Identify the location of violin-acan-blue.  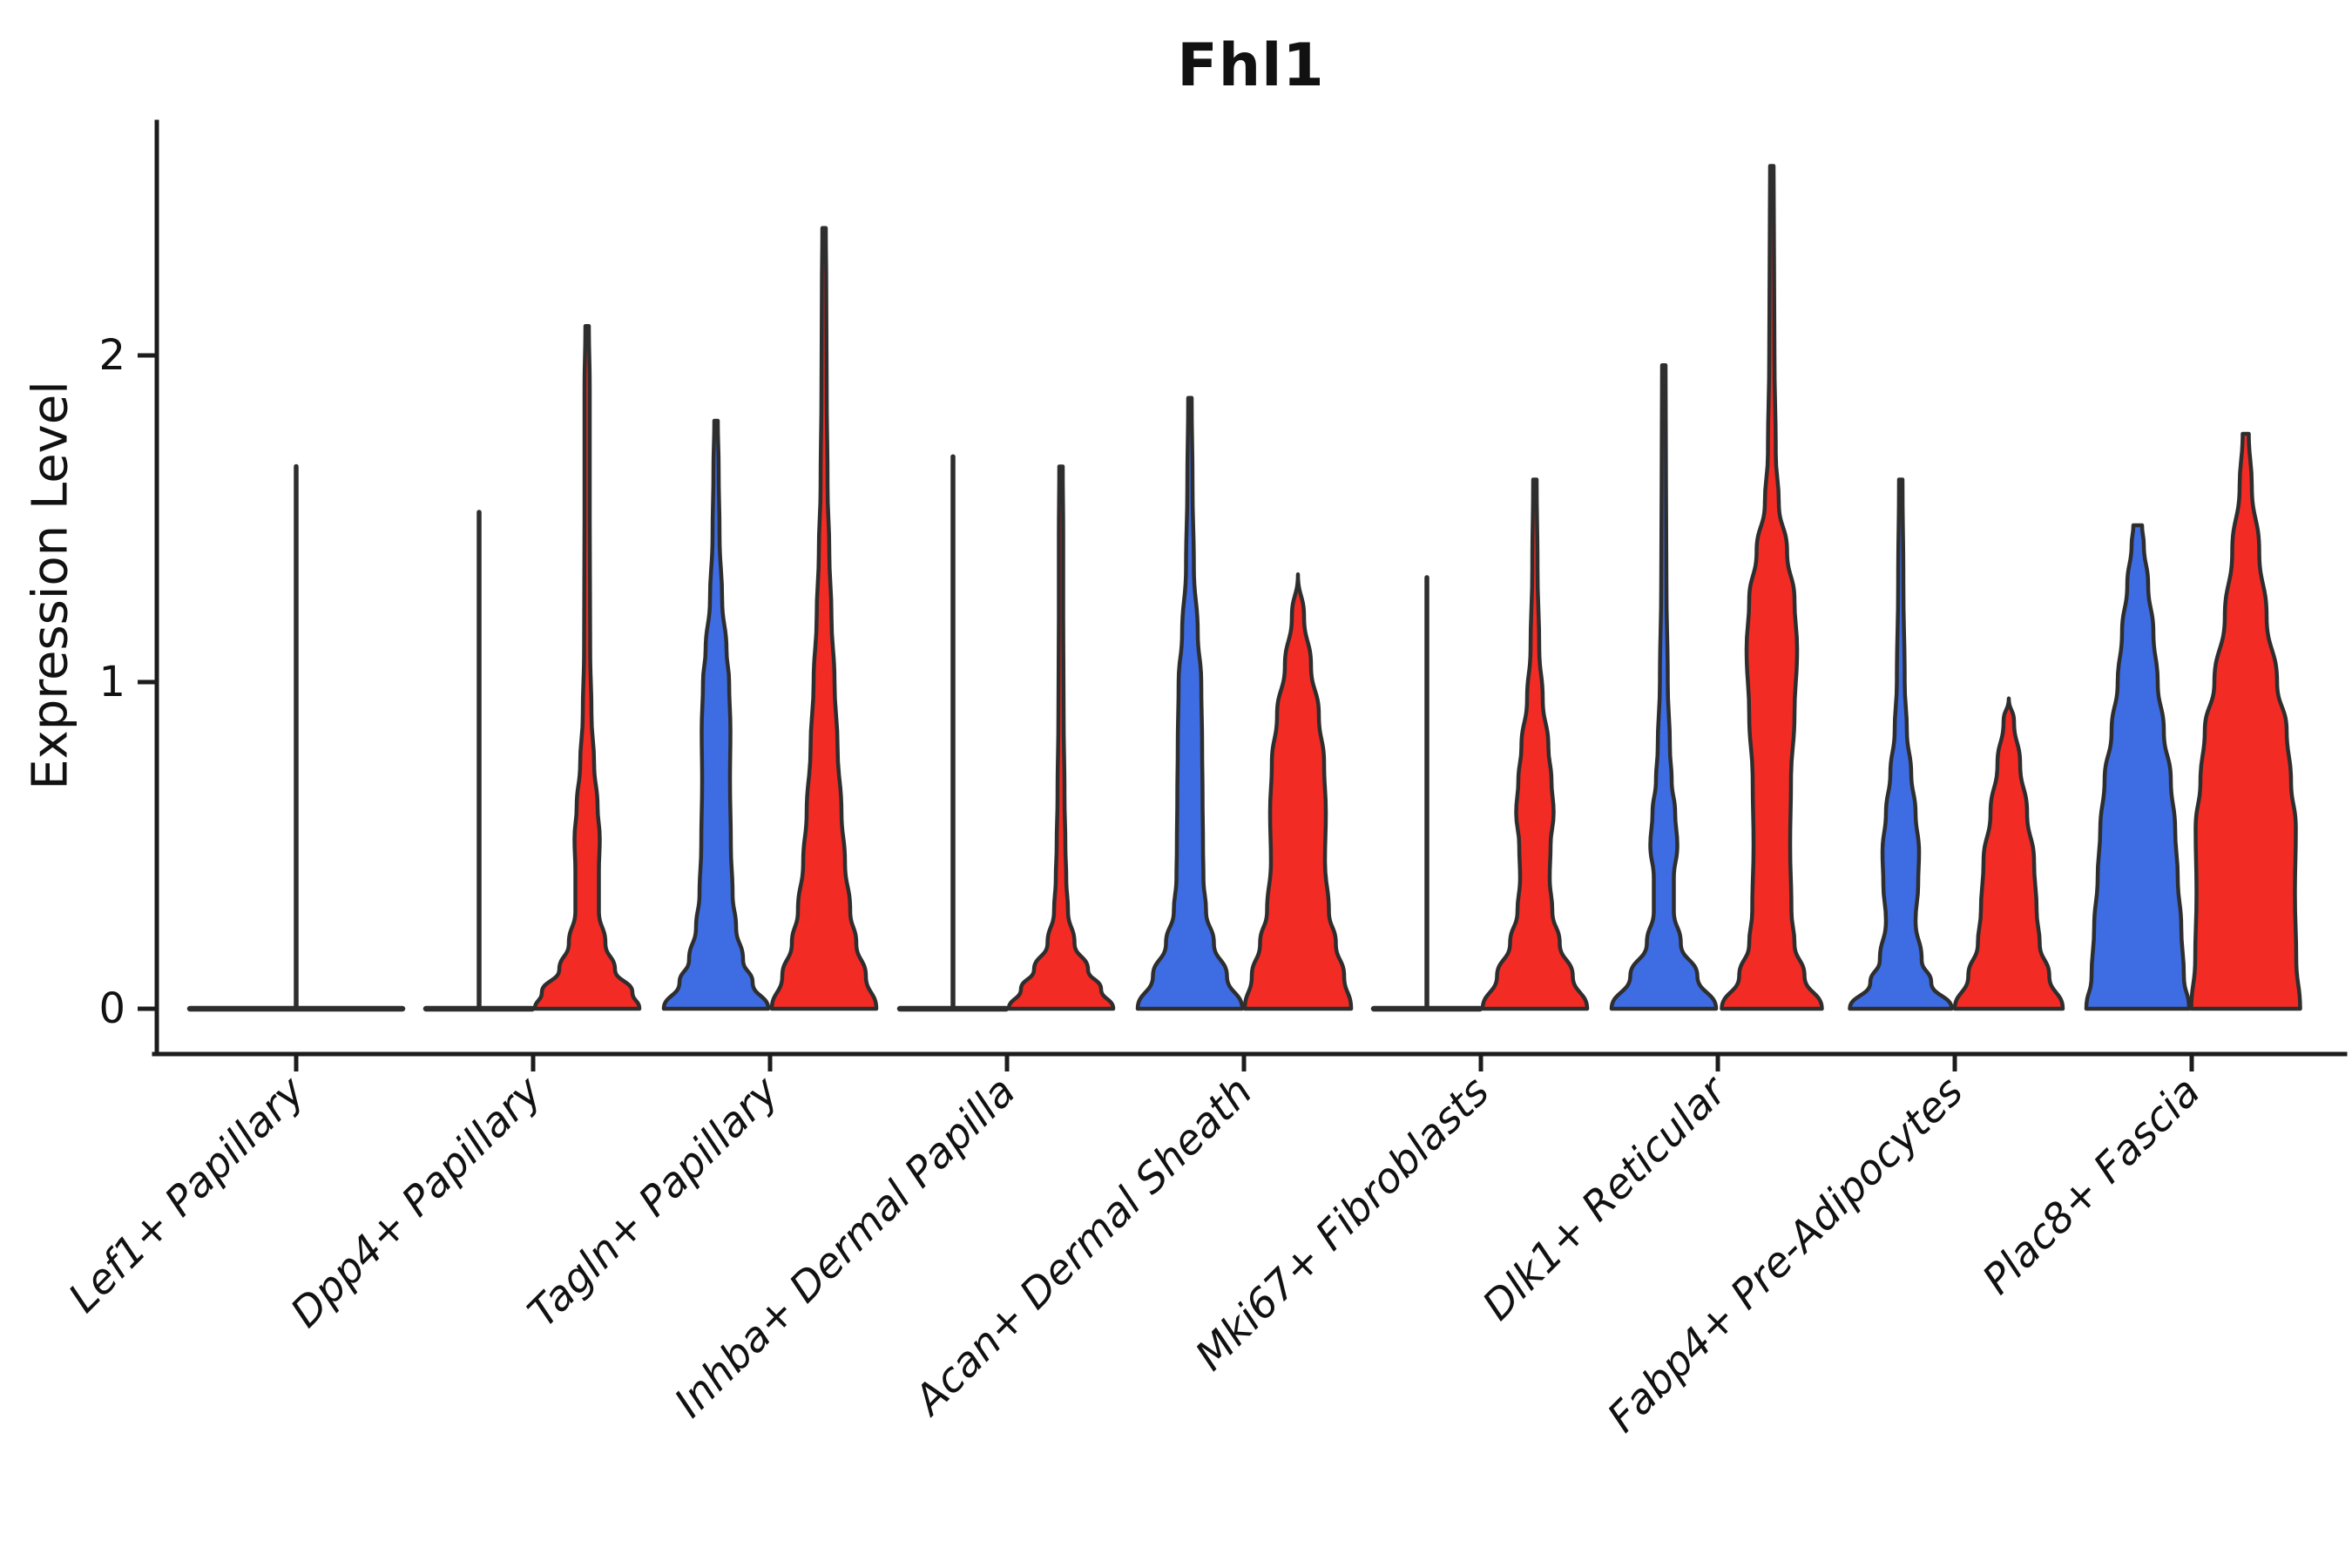
(1190, 703).